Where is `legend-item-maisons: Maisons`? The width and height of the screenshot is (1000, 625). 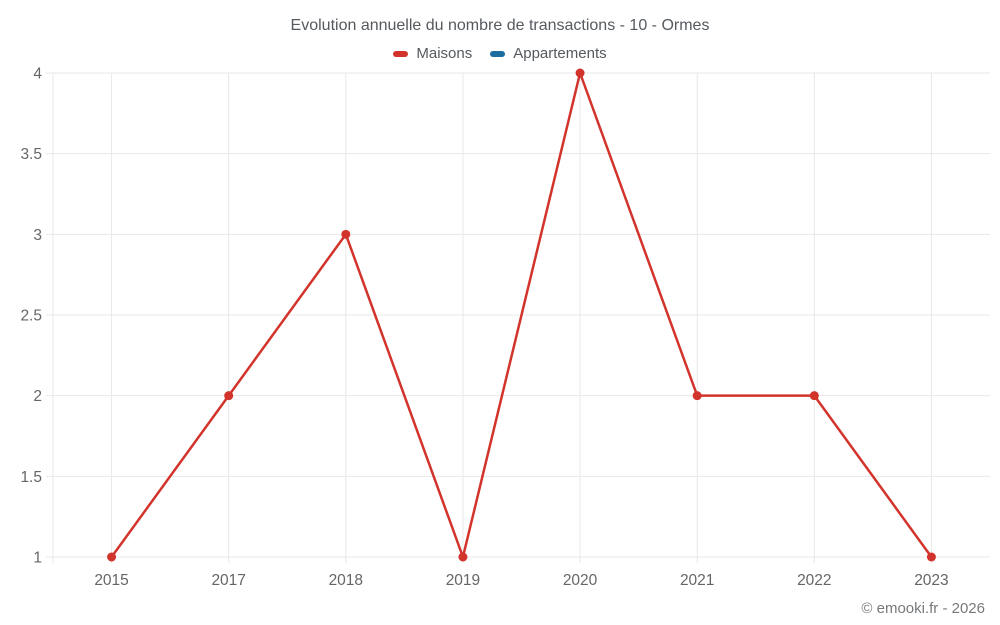 legend-item-maisons: Maisons is located at coordinates (432, 53).